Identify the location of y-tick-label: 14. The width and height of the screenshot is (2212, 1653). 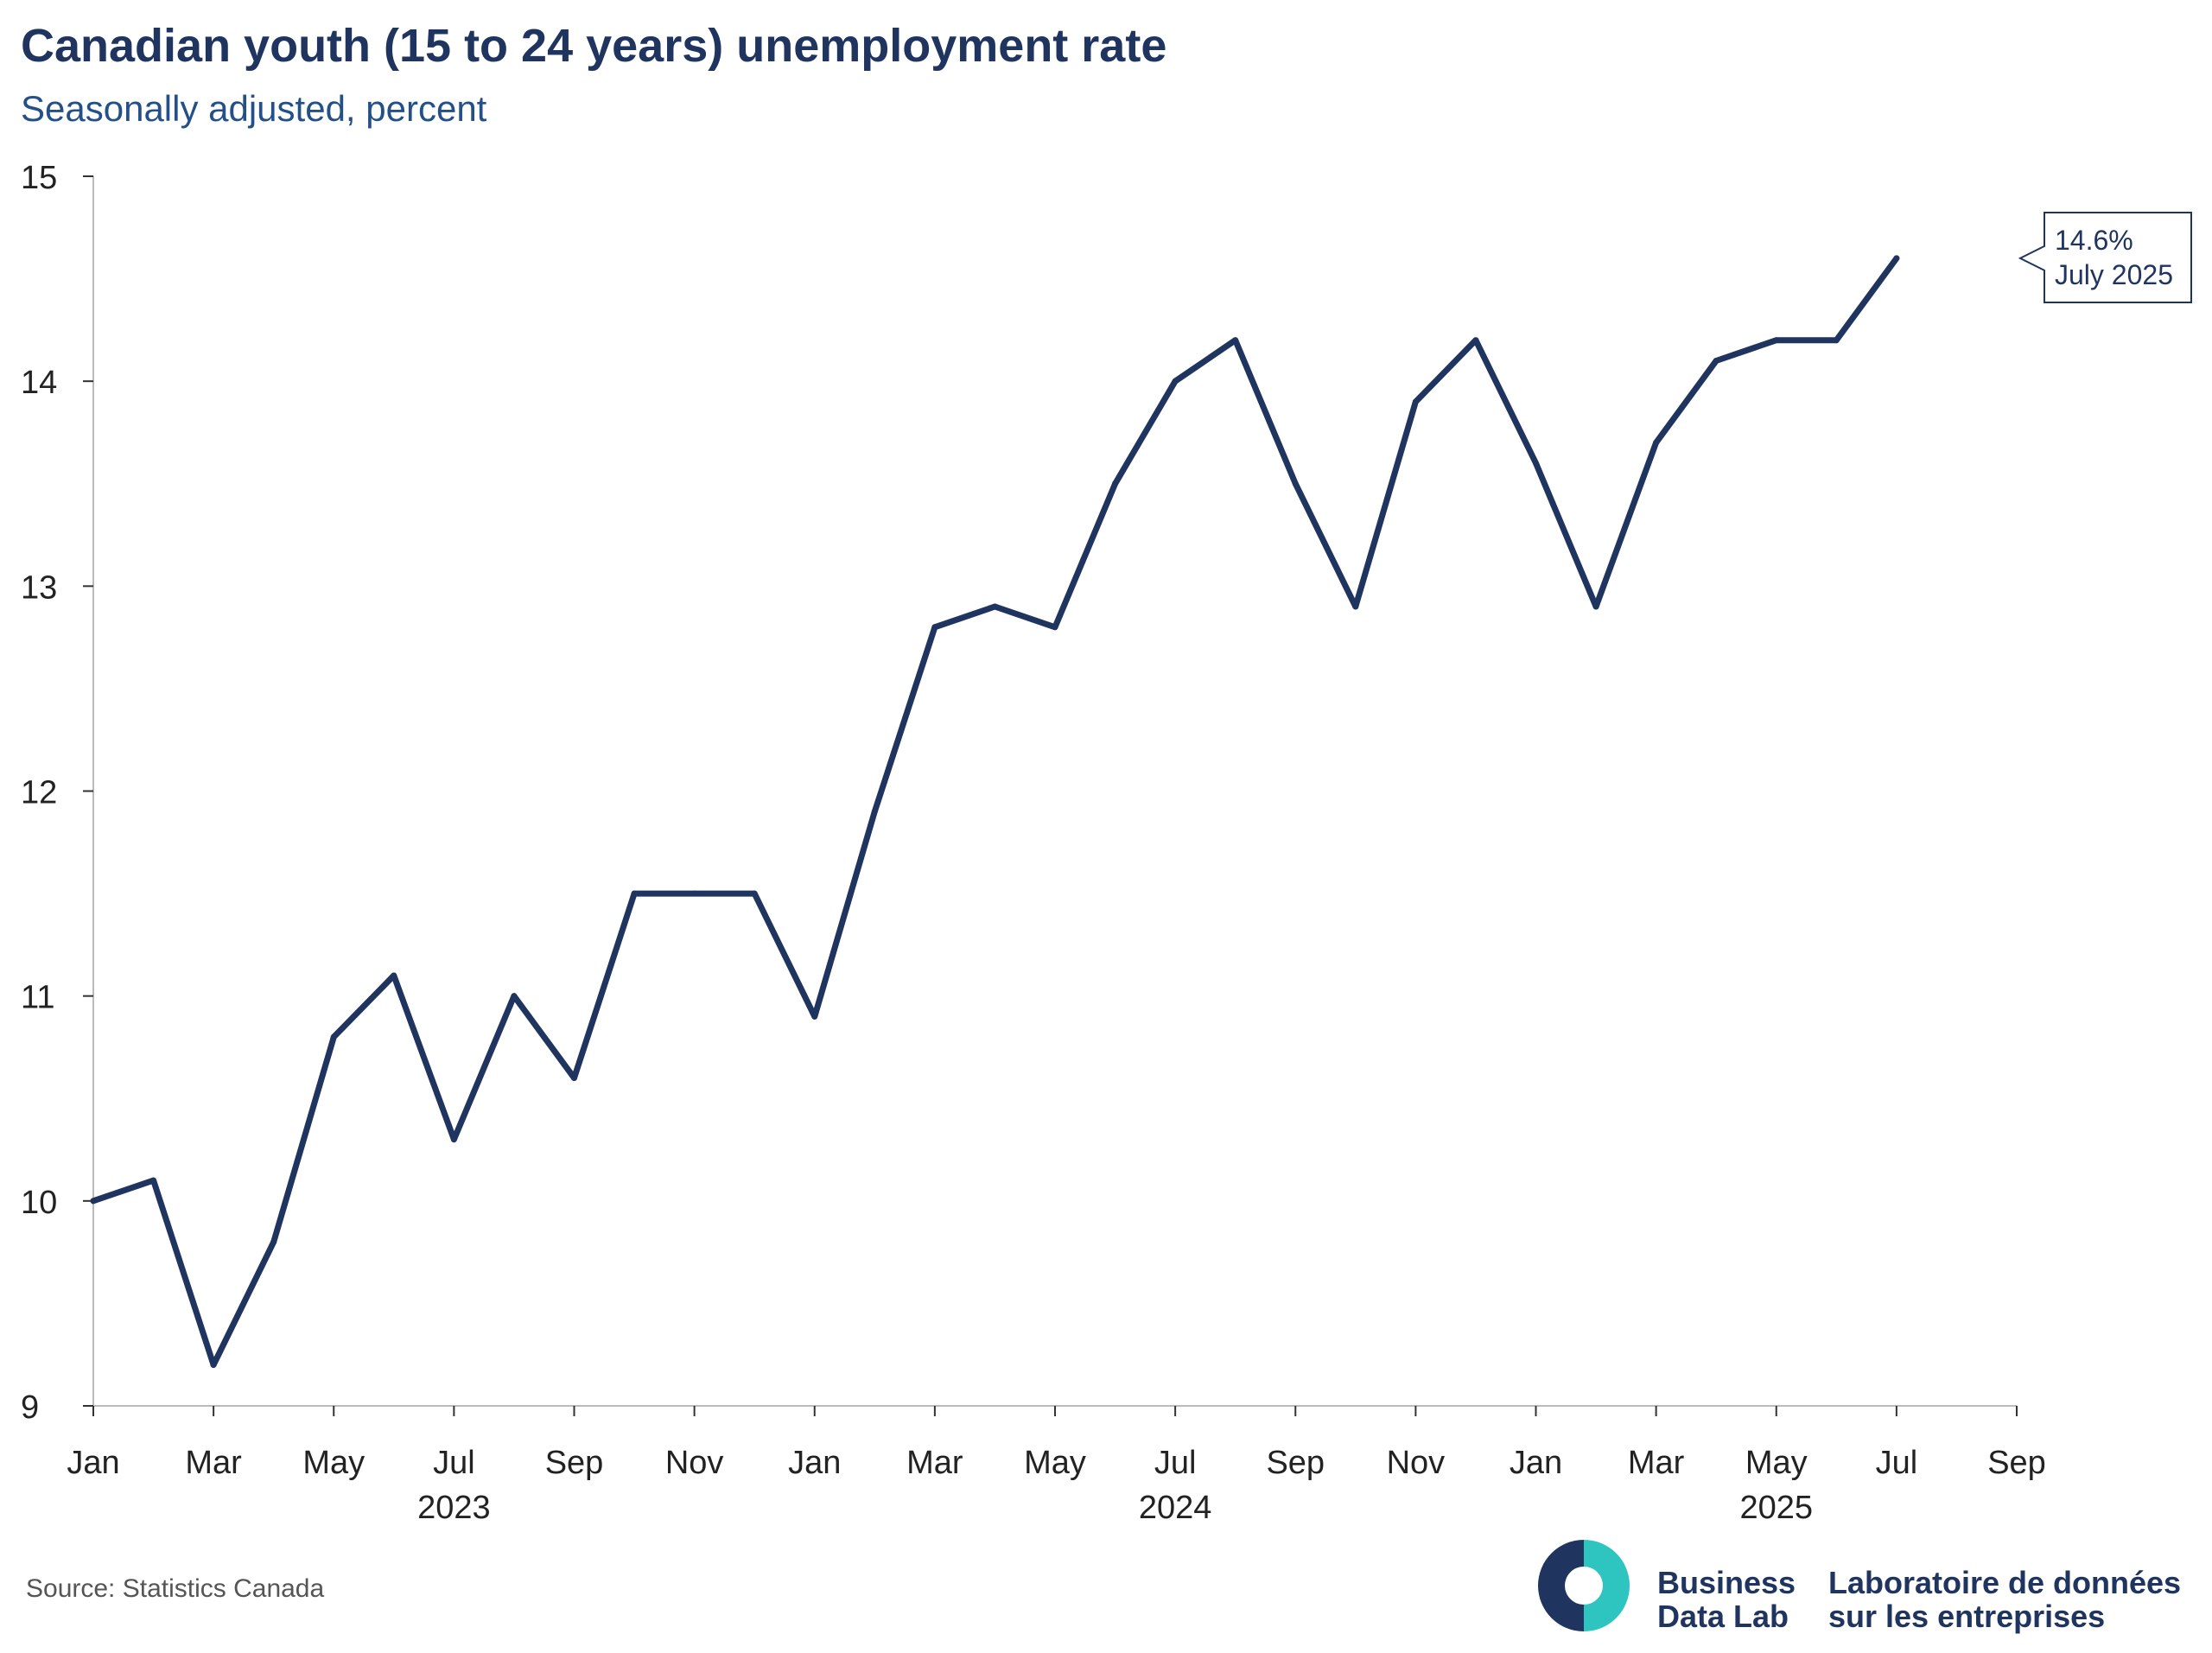
(39, 383).